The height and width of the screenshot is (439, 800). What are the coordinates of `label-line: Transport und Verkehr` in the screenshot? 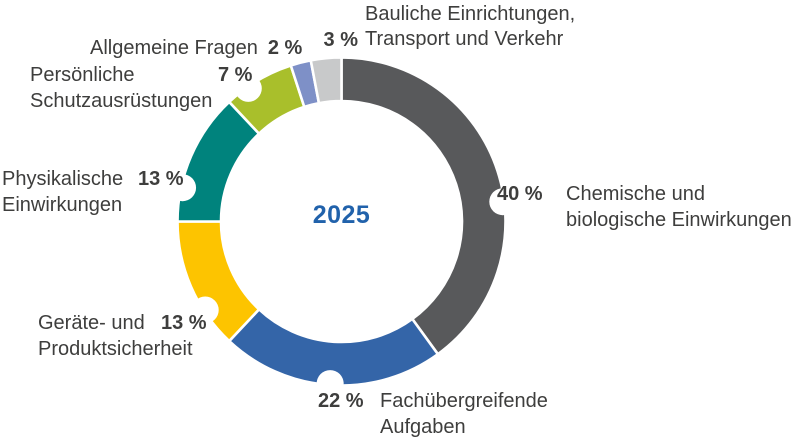 It's located at (464, 39).